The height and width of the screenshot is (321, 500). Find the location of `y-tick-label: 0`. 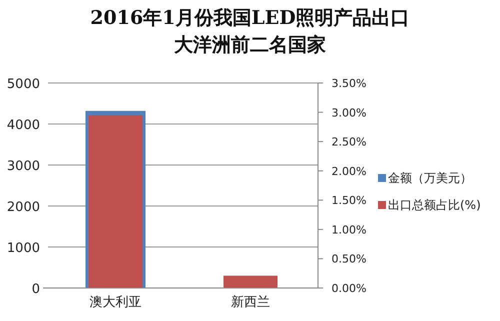

y-tick-label: 0 is located at coordinates (36, 289).